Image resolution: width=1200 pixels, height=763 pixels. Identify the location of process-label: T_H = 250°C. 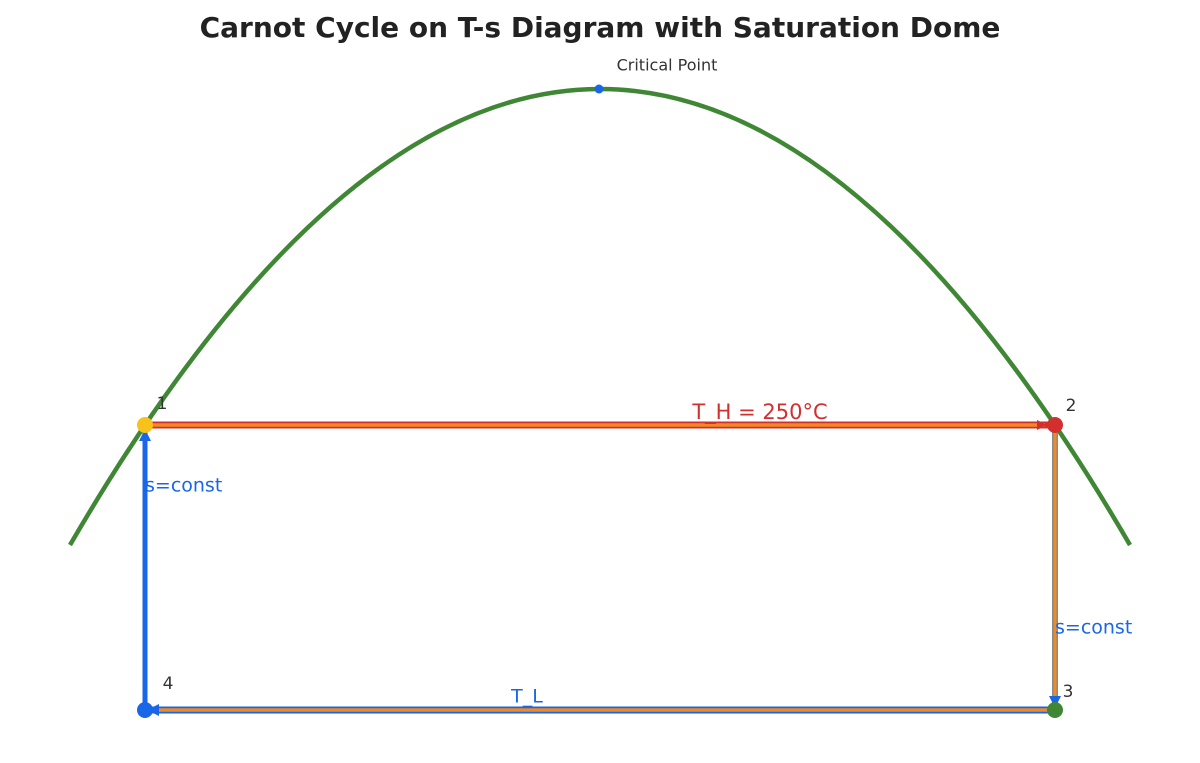
(759, 412).